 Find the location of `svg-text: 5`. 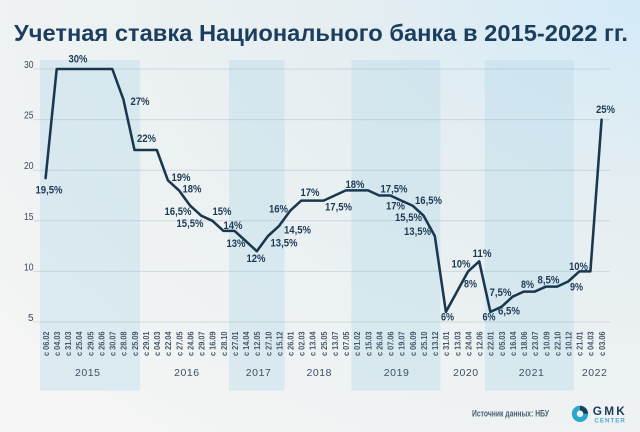

svg-text: 5 is located at coordinates (31, 318).